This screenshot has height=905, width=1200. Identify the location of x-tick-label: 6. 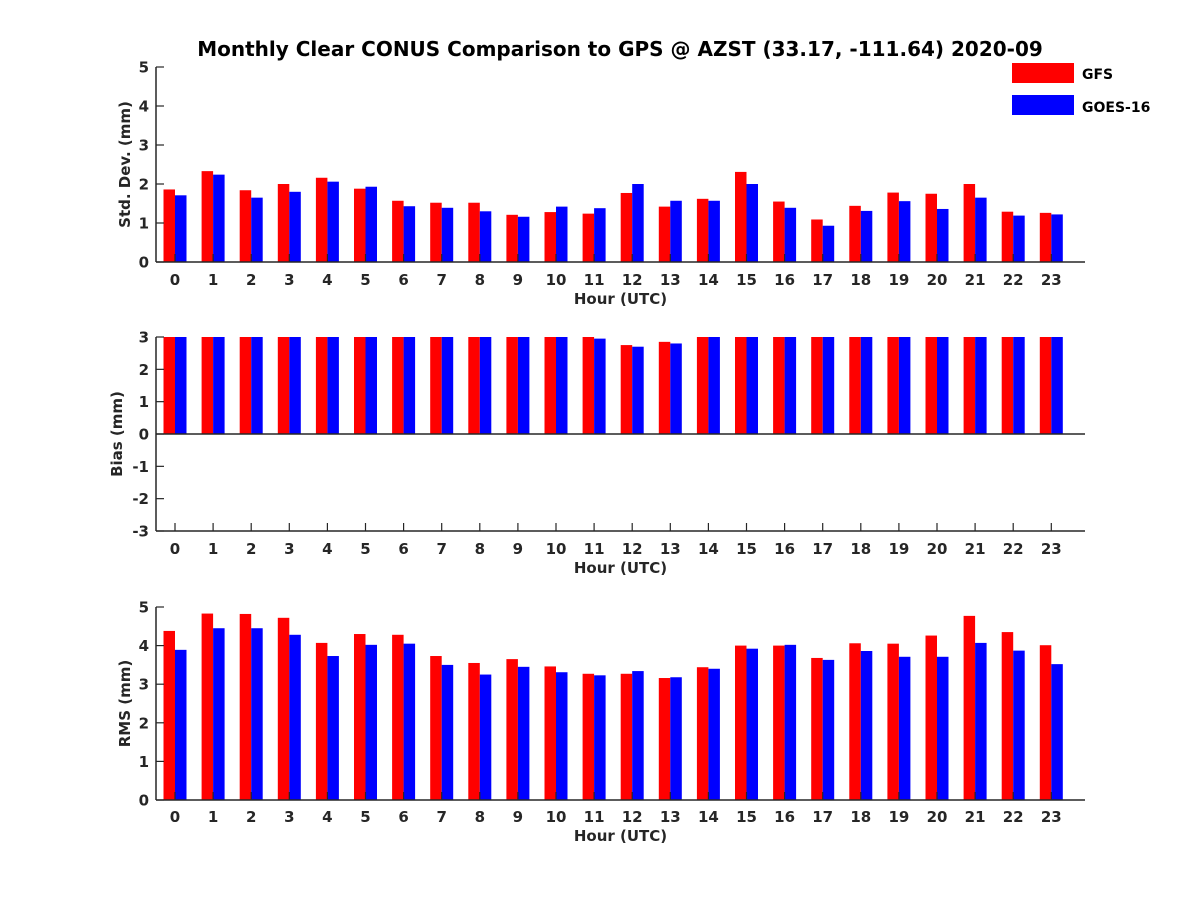
(403, 280).